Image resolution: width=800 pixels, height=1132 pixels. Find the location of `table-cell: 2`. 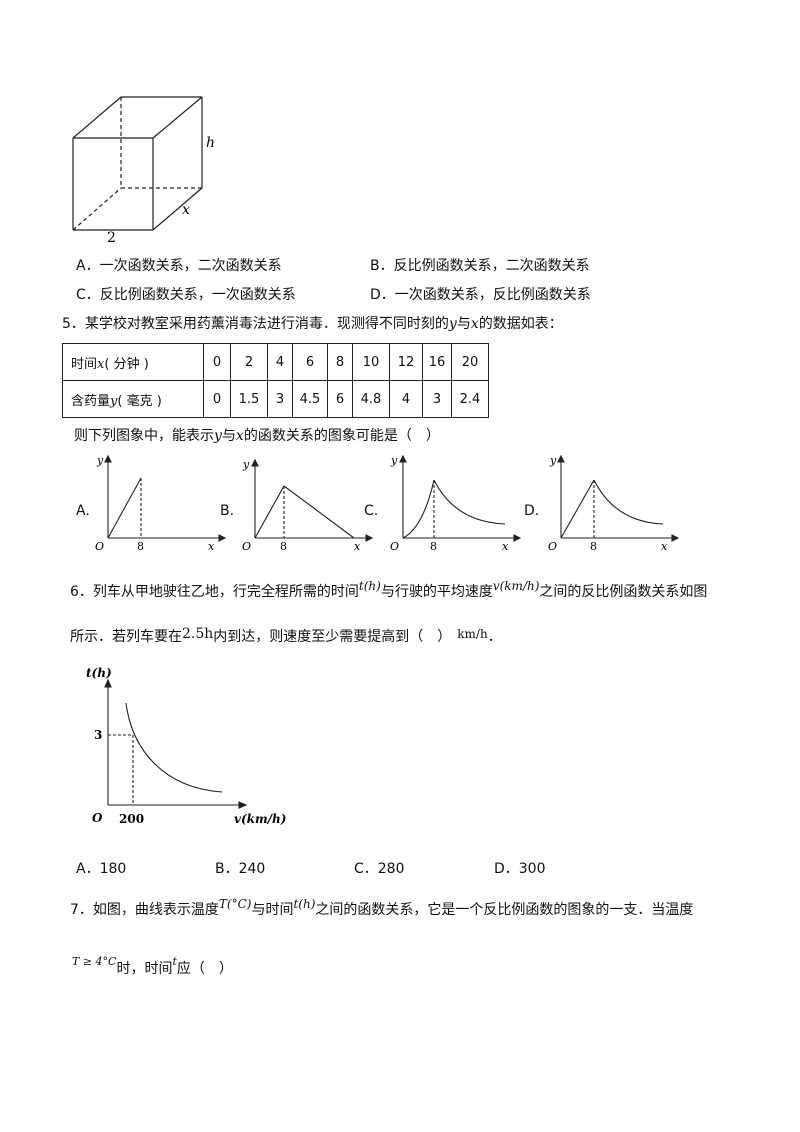

table-cell: 2 is located at coordinates (249, 362).